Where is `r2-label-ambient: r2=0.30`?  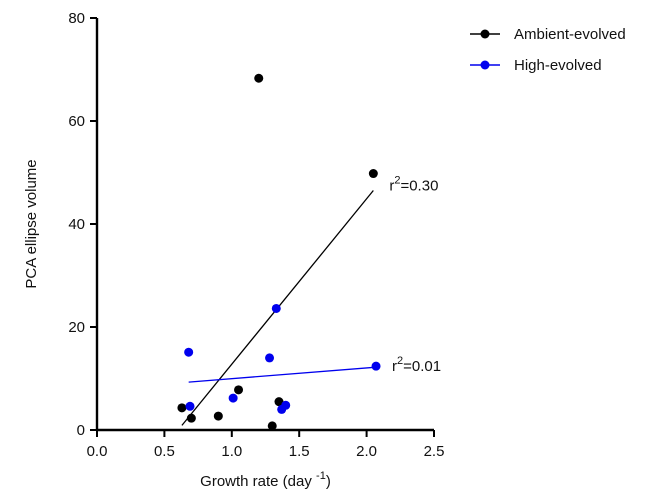 r2-label-ambient: r2=0.30 is located at coordinates (413, 185).